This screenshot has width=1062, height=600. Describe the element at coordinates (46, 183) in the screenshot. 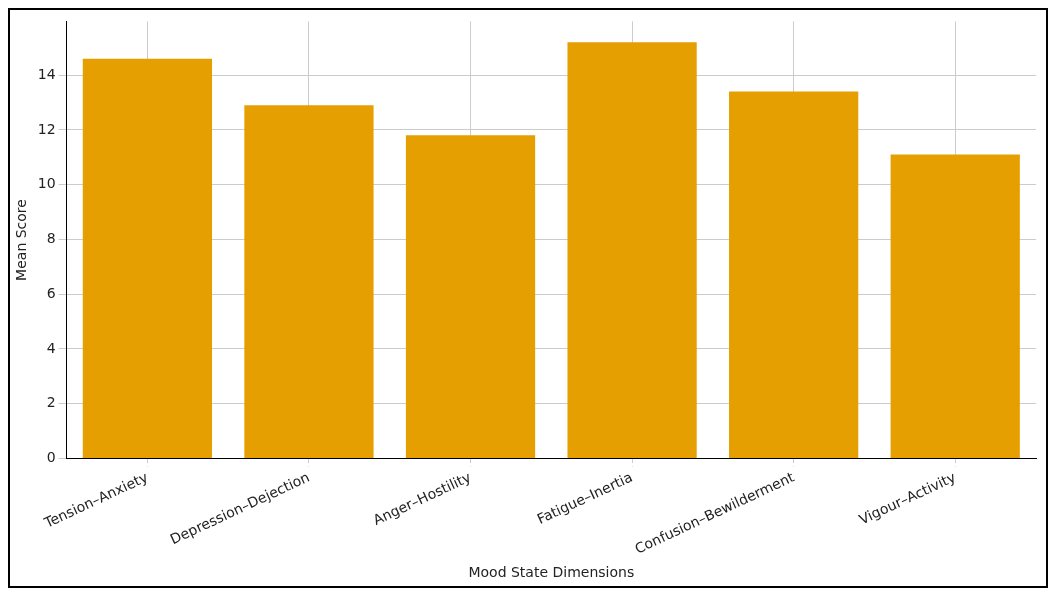

I see `y-tick-label: 10` at that location.